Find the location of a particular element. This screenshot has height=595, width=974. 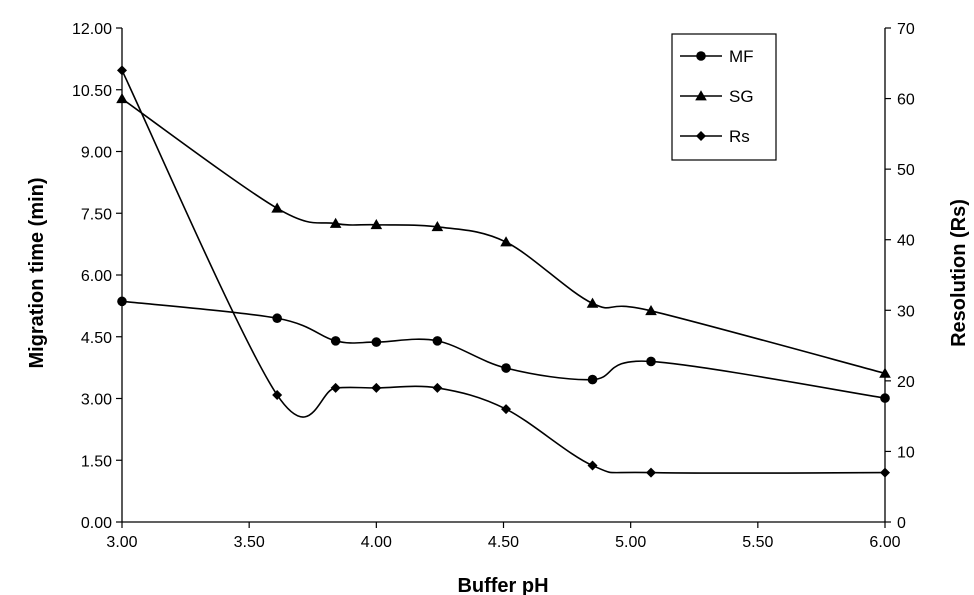

y2-tick-label: 40 is located at coordinates (906, 241).